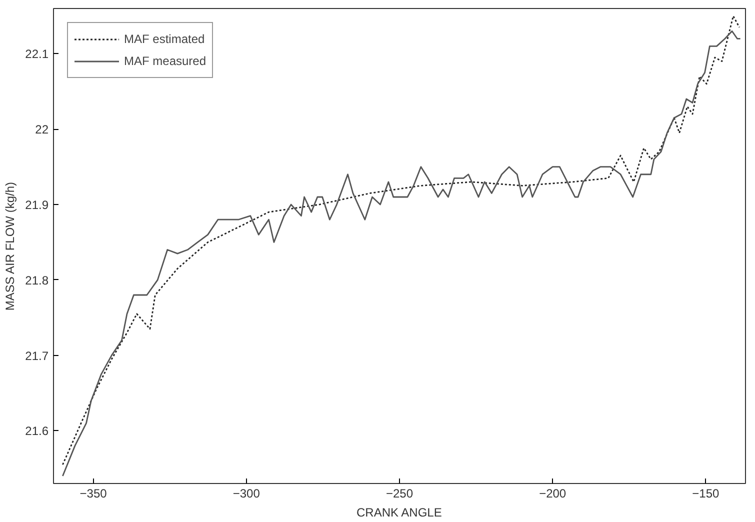 This screenshot has height=522, width=755. Describe the element at coordinates (37, 355) in the screenshot. I see `y-tick-label: 21.7` at that location.